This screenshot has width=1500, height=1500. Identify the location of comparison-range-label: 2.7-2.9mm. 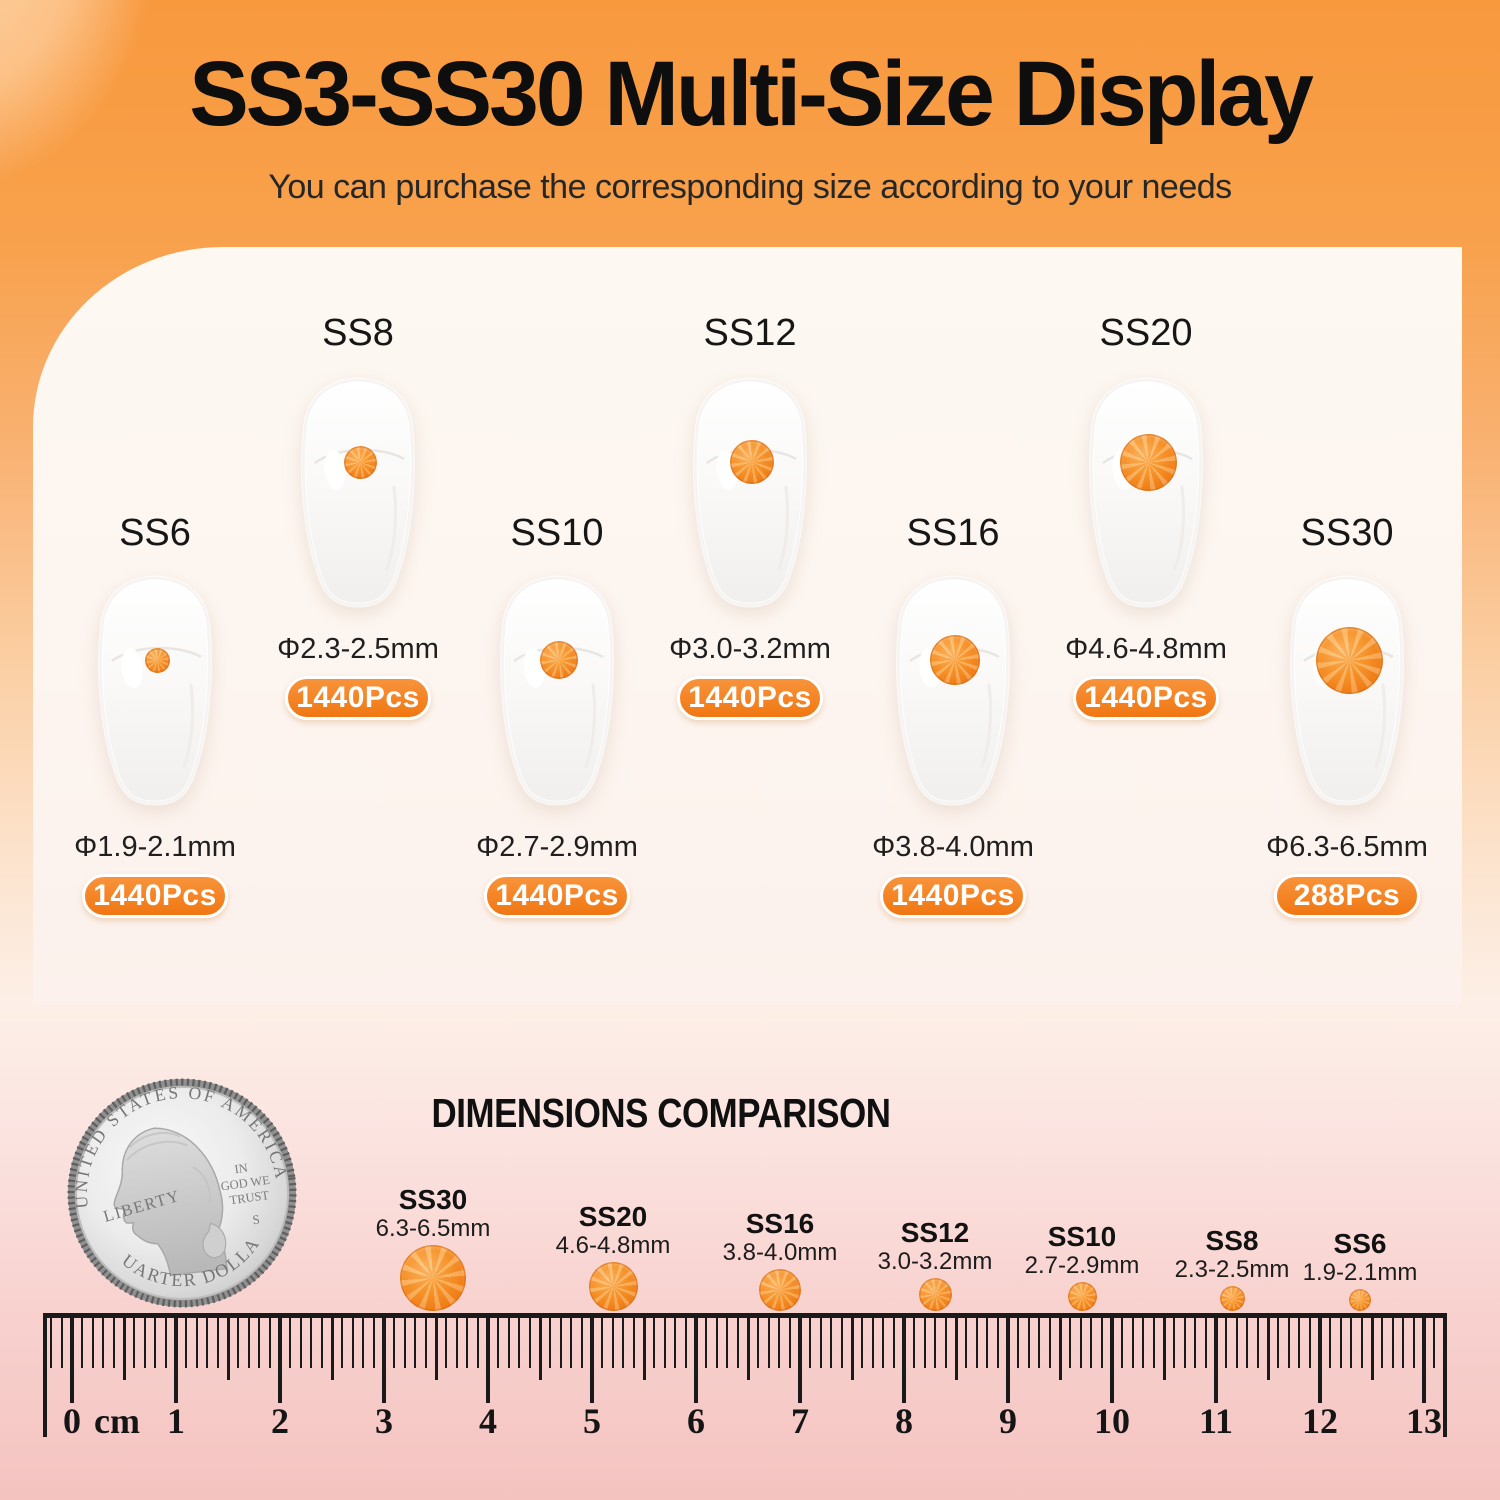
(1082, 1265).